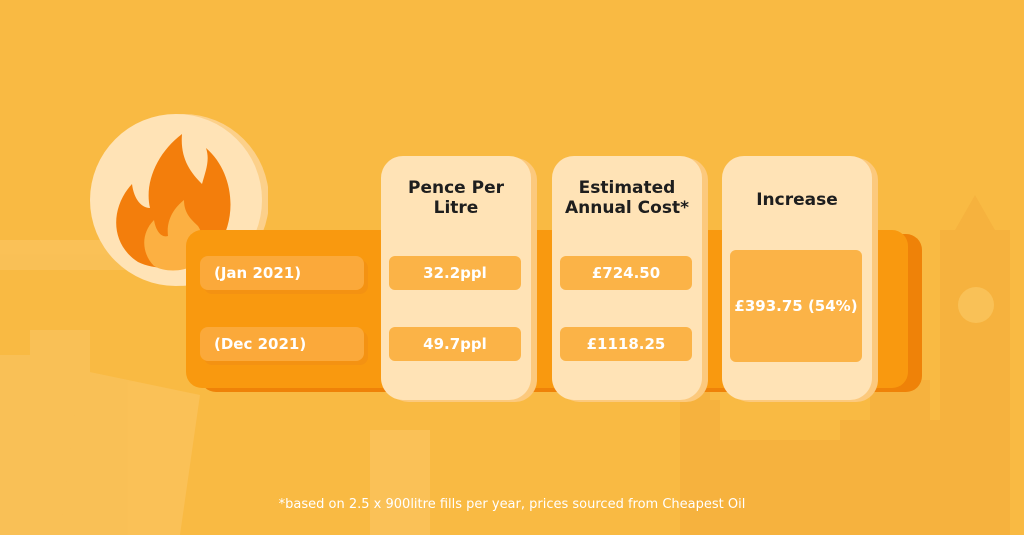 Image resolution: width=1024 pixels, height=535 pixels. What do you see at coordinates (456, 208) in the screenshot?
I see `header-line: Litre` at bounding box center [456, 208].